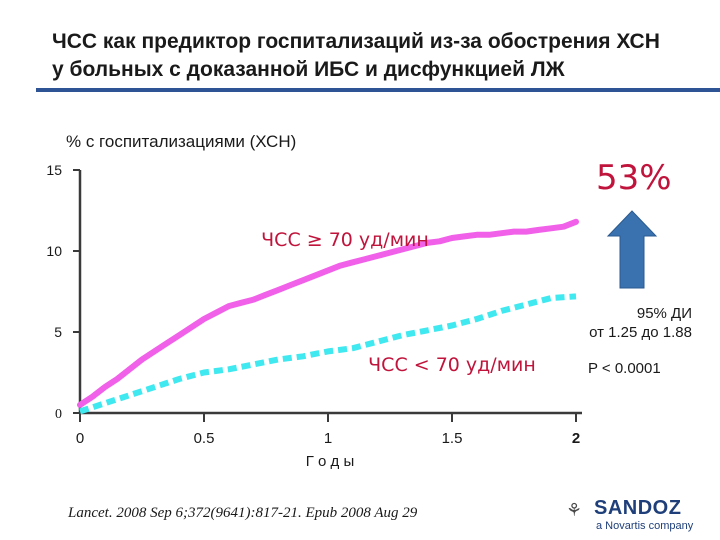 This screenshot has height=540, width=720. I want to click on risk-increase-percent: 53%, so click(634, 178).